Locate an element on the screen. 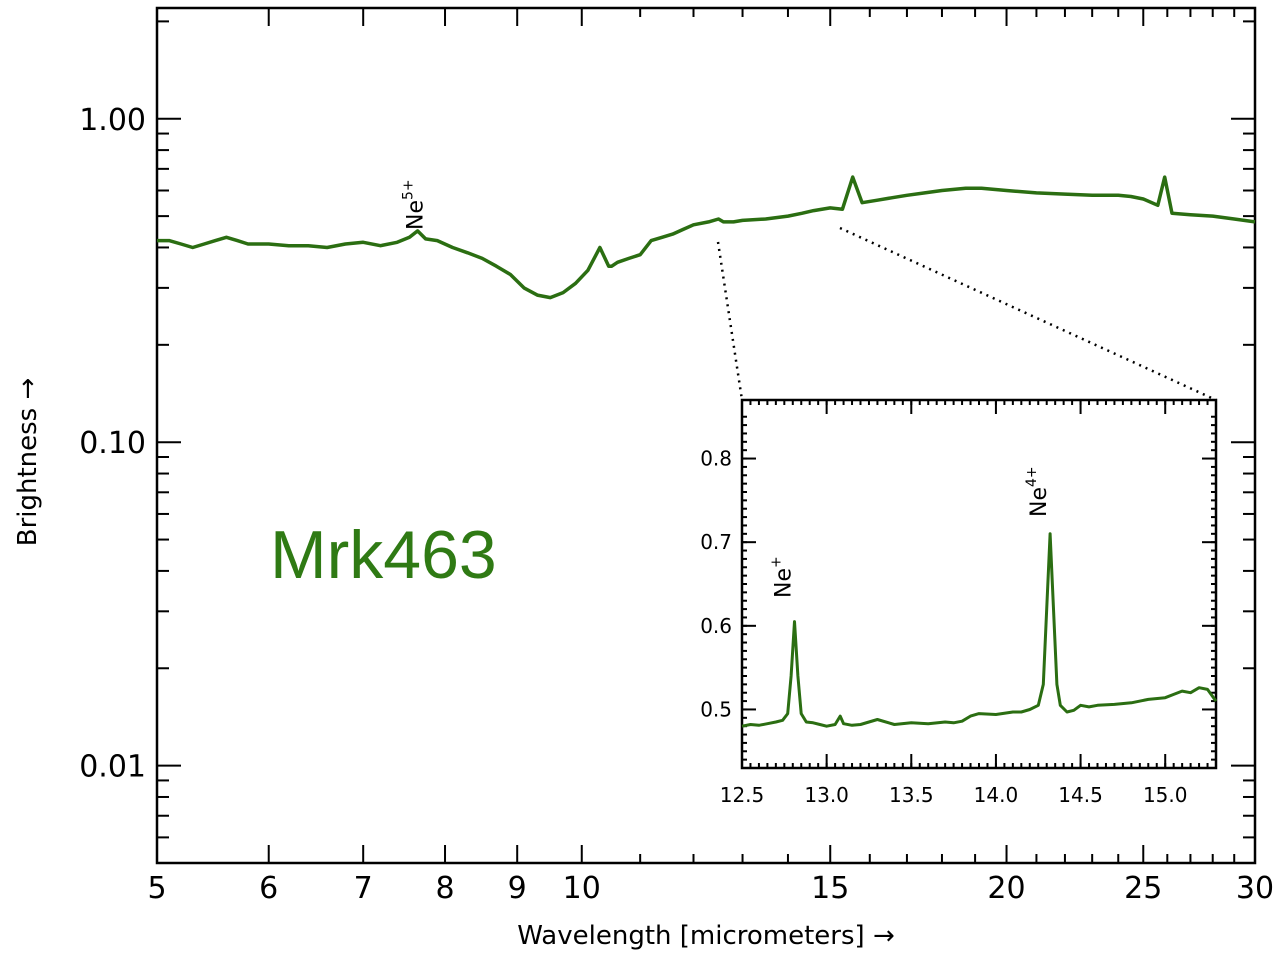  x-tick-label: 7 is located at coordinates (363, 888).